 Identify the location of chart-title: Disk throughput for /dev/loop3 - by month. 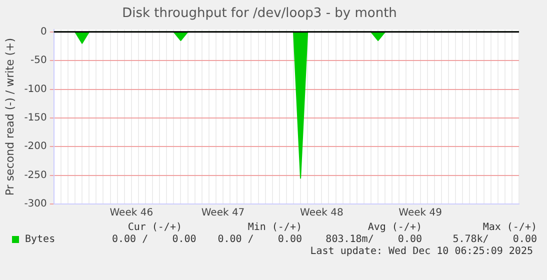
(259, 14).